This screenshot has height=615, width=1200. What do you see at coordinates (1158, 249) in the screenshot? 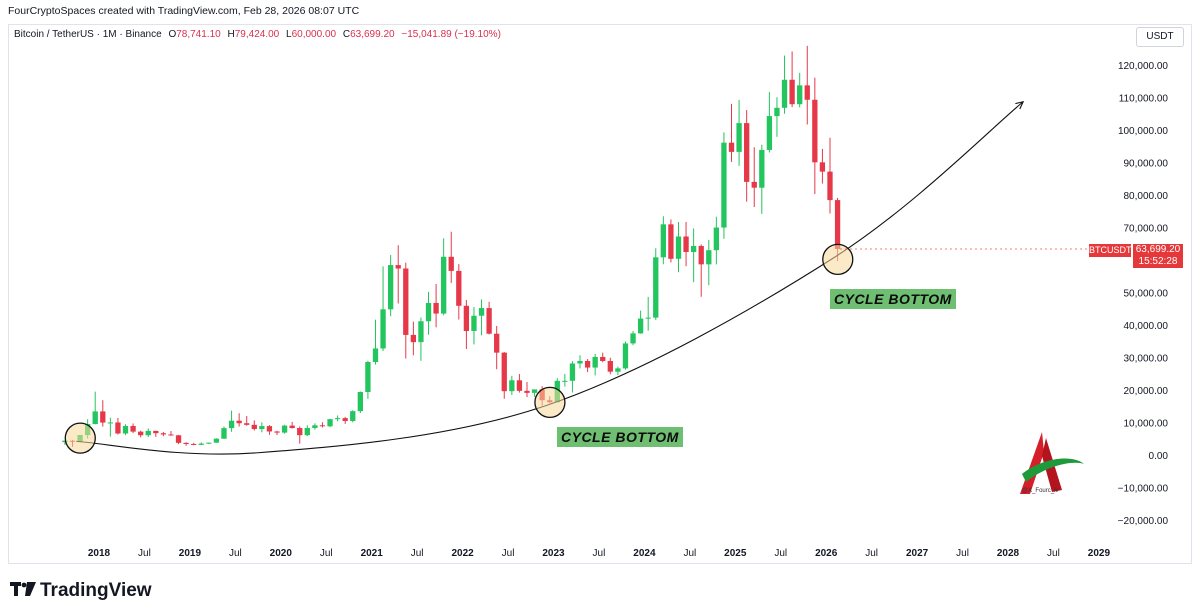
I see `last-price-value: 63,699.20` at bounding box center [1158, 249].